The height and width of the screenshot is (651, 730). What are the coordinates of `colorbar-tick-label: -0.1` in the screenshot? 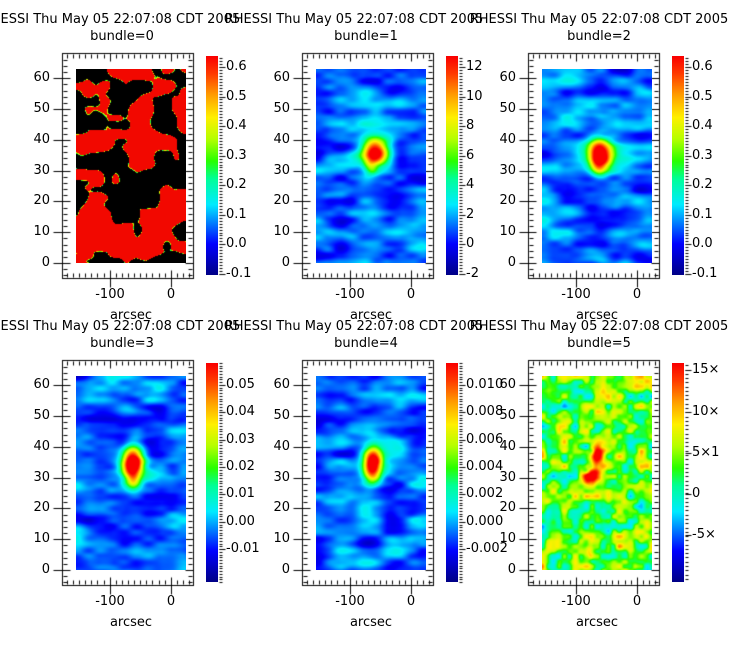 It's located at (705, 273).